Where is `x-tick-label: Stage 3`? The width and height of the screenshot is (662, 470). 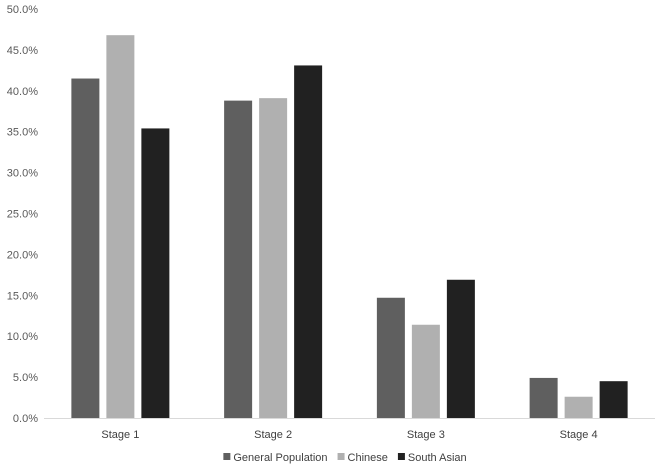
x-tick-label: Stage 3 is located at coordinates (426, 435).